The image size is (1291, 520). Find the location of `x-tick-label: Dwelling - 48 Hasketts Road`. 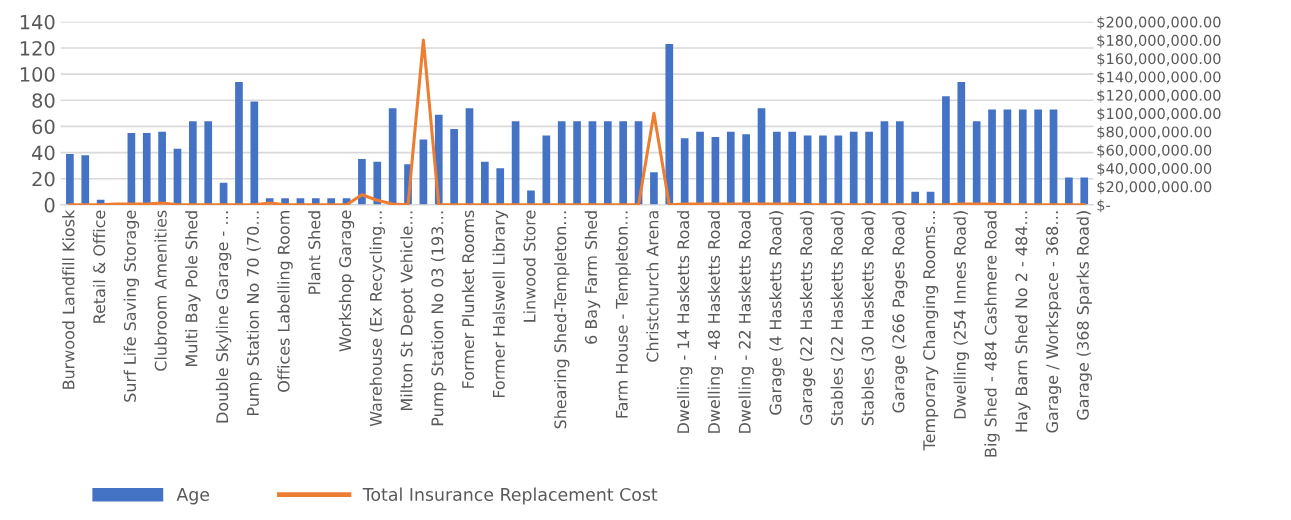

x-tick-label: Dwelling - 48 Hasketts Road is located at coordinates (715, 322).